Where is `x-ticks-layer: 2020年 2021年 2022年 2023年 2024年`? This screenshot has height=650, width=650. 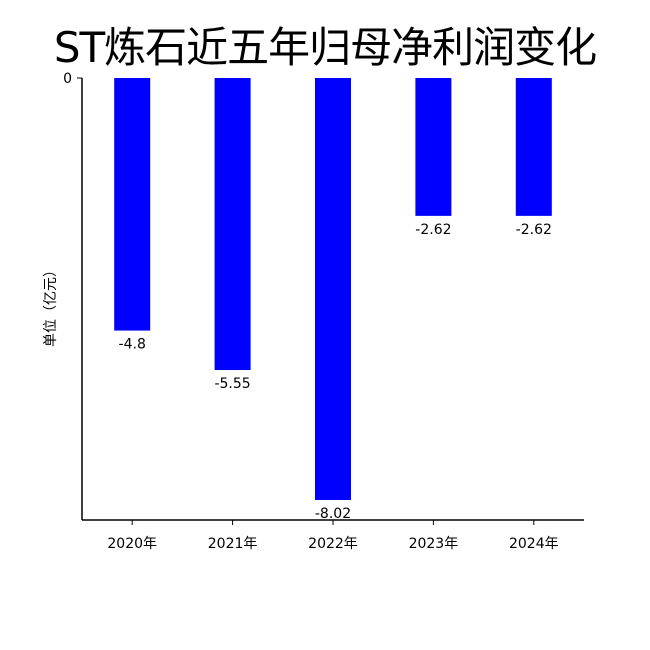 x-ticks-layer: 2020年 2021年 2022年 2023年 2024年 is located at coordinates (333, 536).